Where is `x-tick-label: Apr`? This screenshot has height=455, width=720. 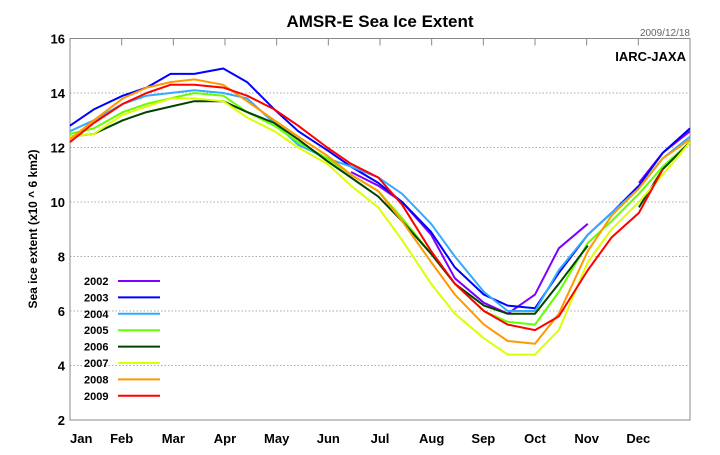 x-tick-label: Apr is located at coordinates (225, 438).